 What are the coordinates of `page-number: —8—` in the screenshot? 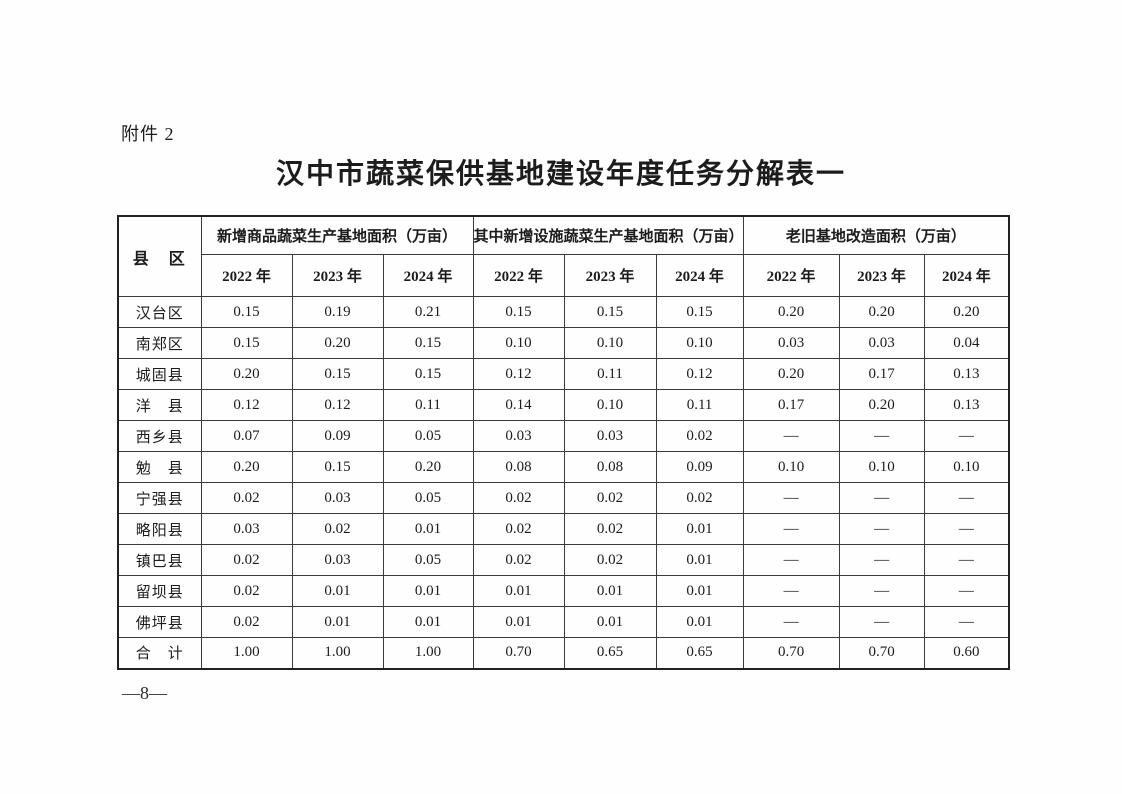 It's located at (144, 693).